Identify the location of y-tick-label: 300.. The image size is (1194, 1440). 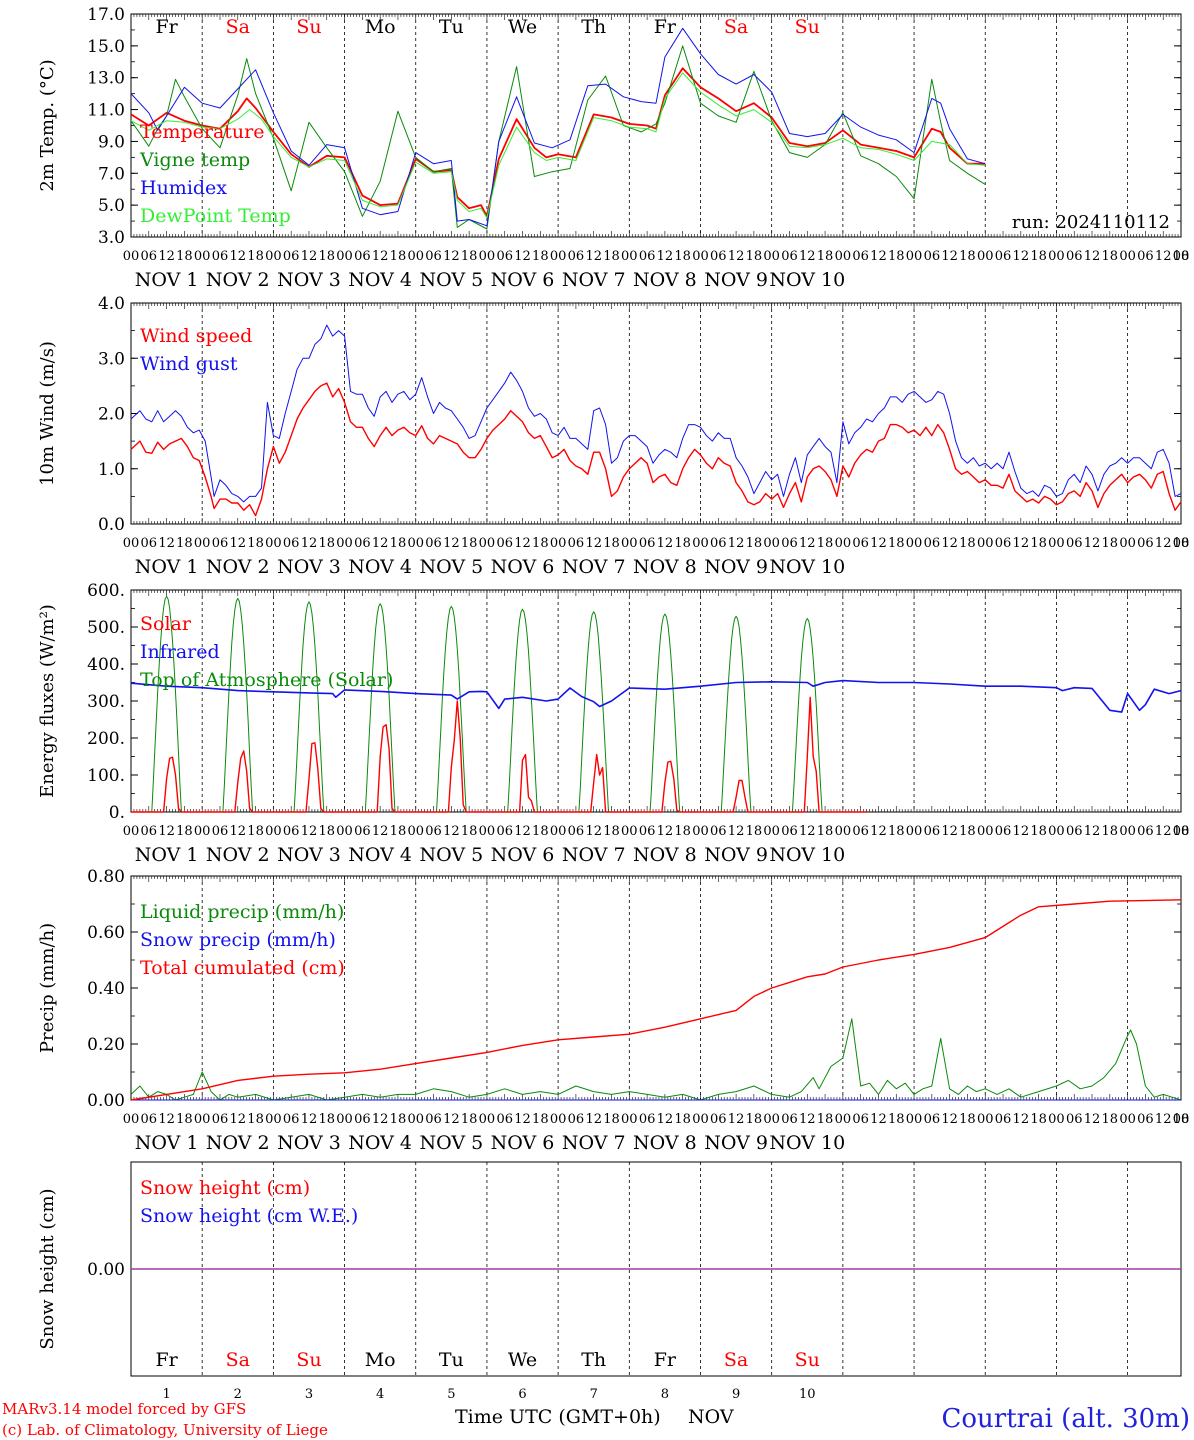
(106, 702).